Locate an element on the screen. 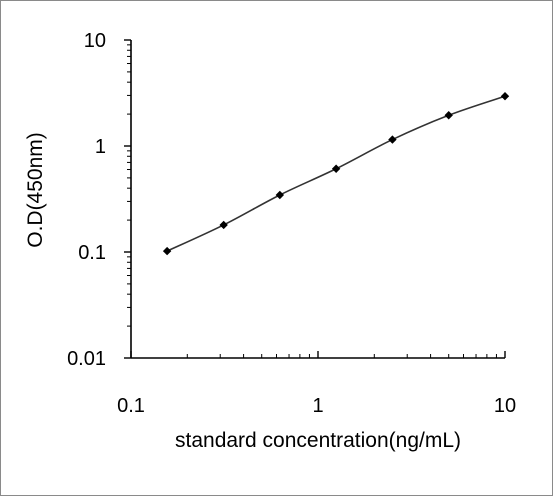  y-tick-label: 0.01 is located at coordinates (86, 359).